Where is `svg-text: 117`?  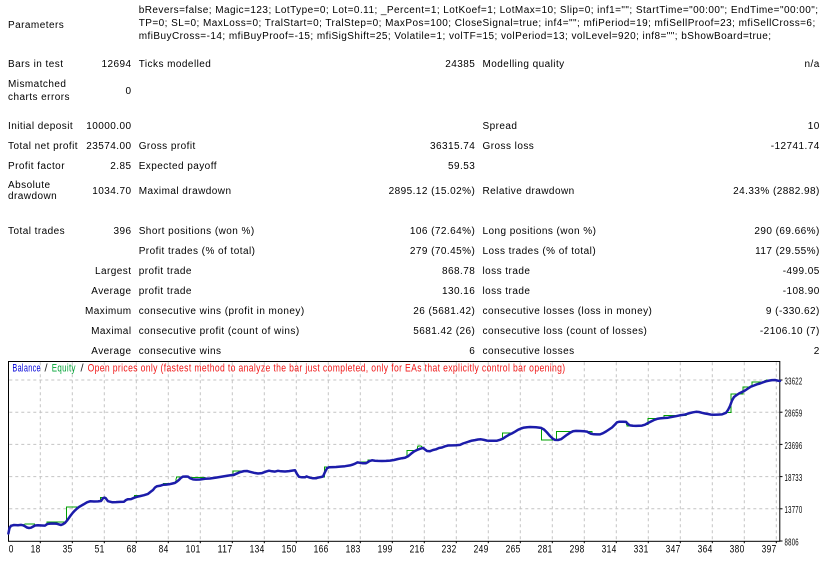
svg-text: 117 is located at coordinates (225, 549).